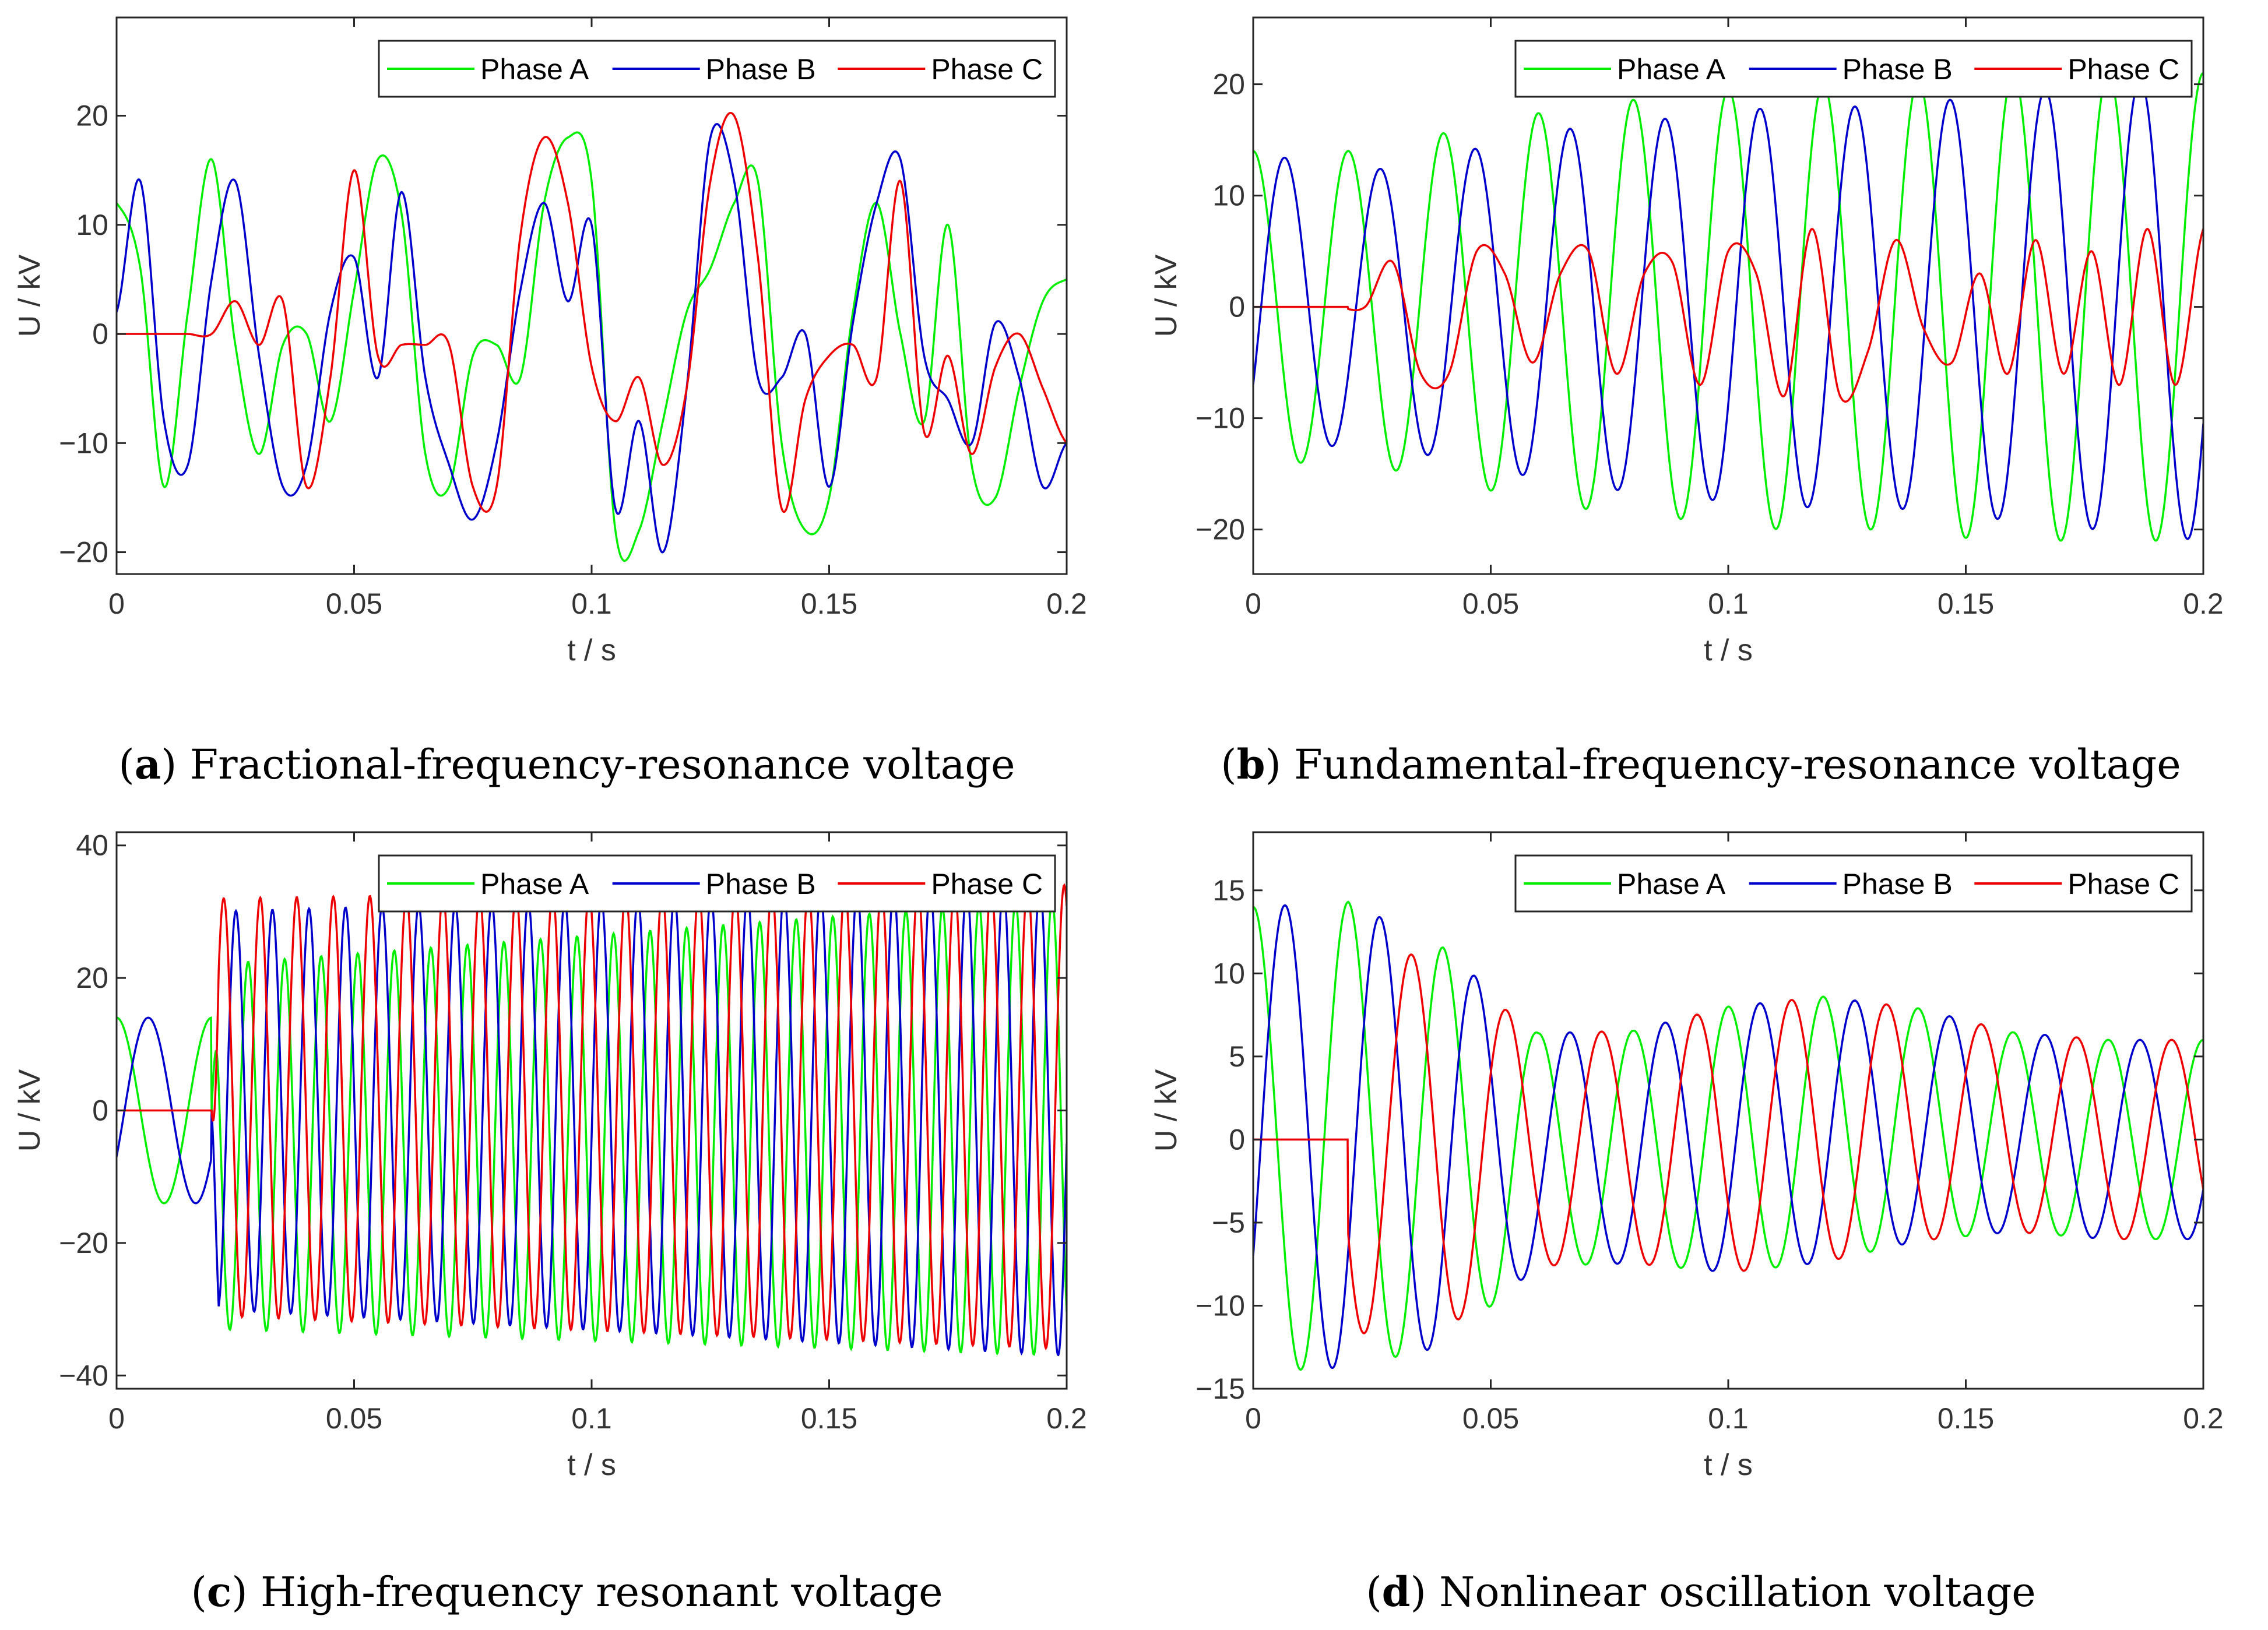 Image resolution: width=2268 pixels, height=1630 pixels. Describe the element at coordinates (1396, 1592) in the screenshot. I see `caption-d-label: d` at that location.